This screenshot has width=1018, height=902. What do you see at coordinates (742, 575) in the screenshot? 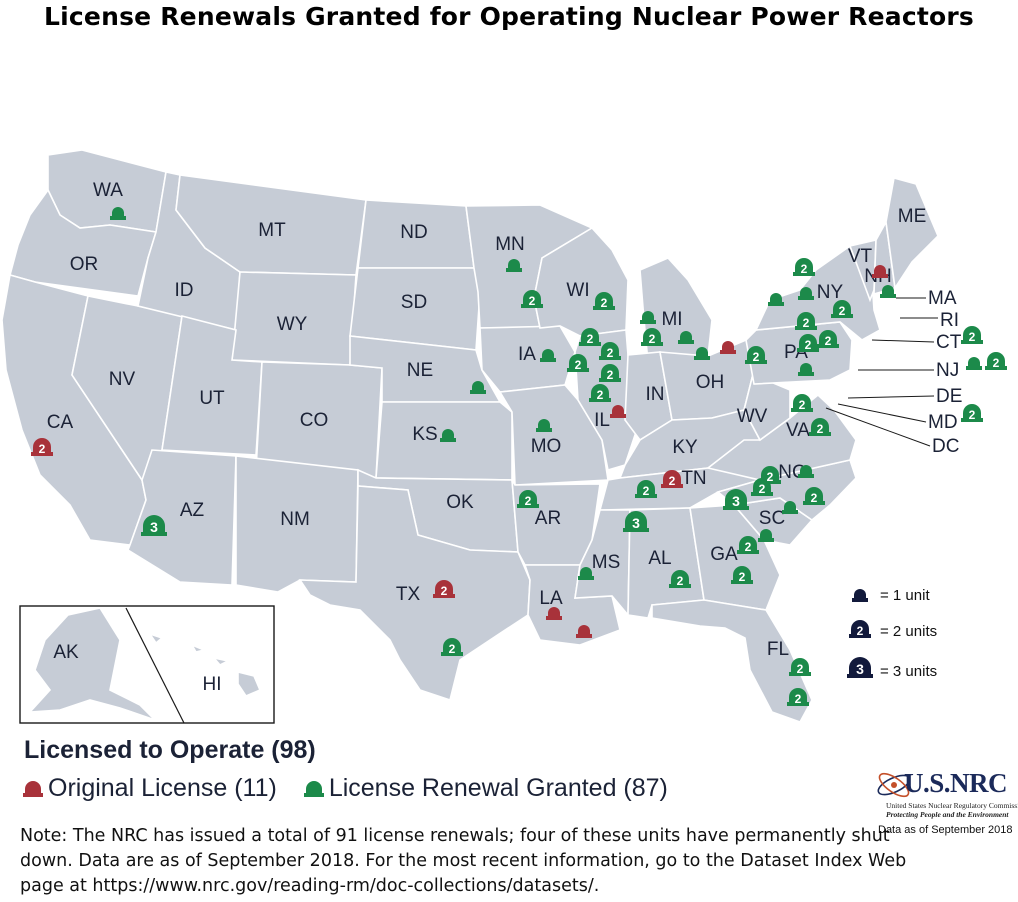
I see `reactor-marker-ga-32: 2` at bounding box center [742, 575].